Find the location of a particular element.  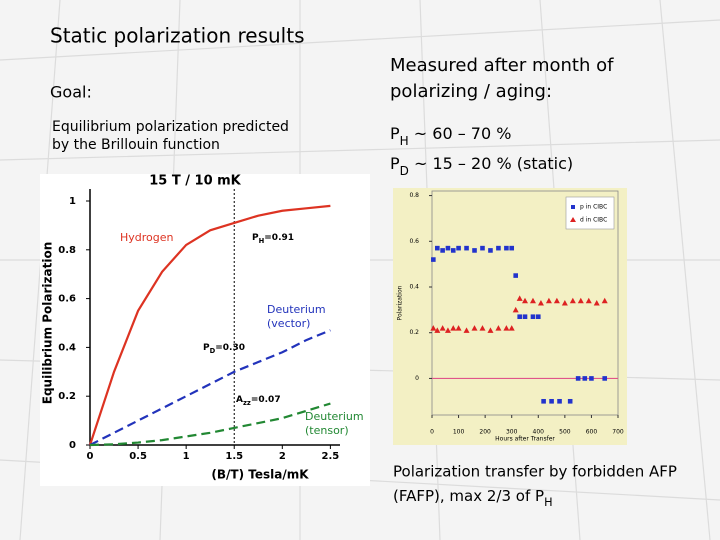

transfer-text: (FAFP), max 2/3 of PH is located at coordinates (473, 498).